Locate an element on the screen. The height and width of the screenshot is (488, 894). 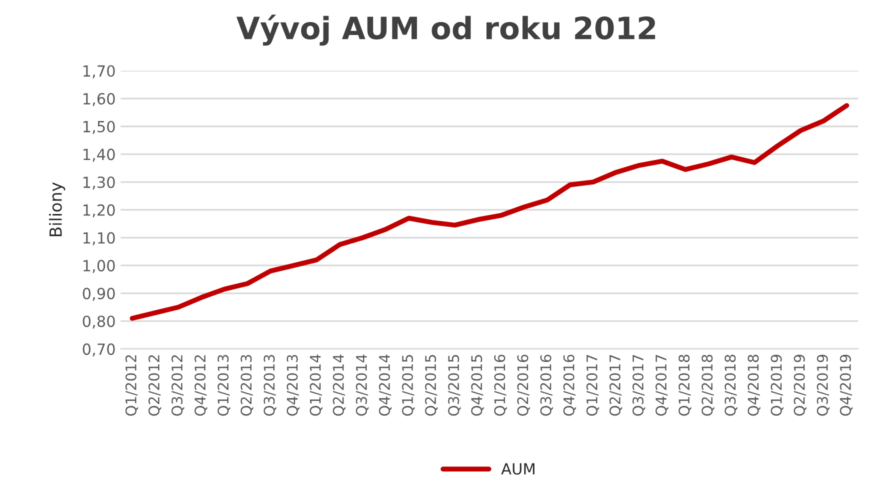
y-tick-label: 0,70 is located at coordinates (98, 349).